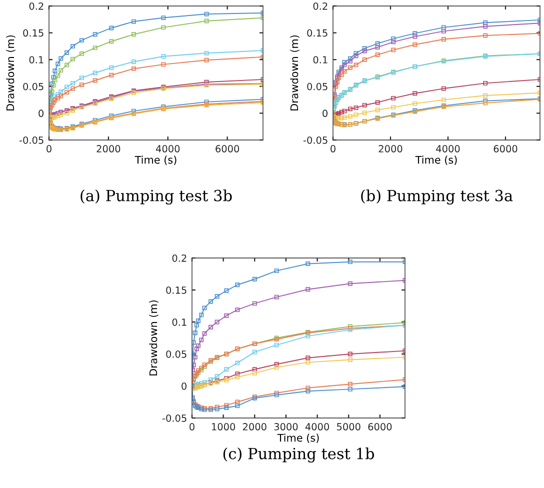 Image resolution: width=544 pixels, height=488 pixels. I want to click on x-tick-label: 5000, so click(348, 426).